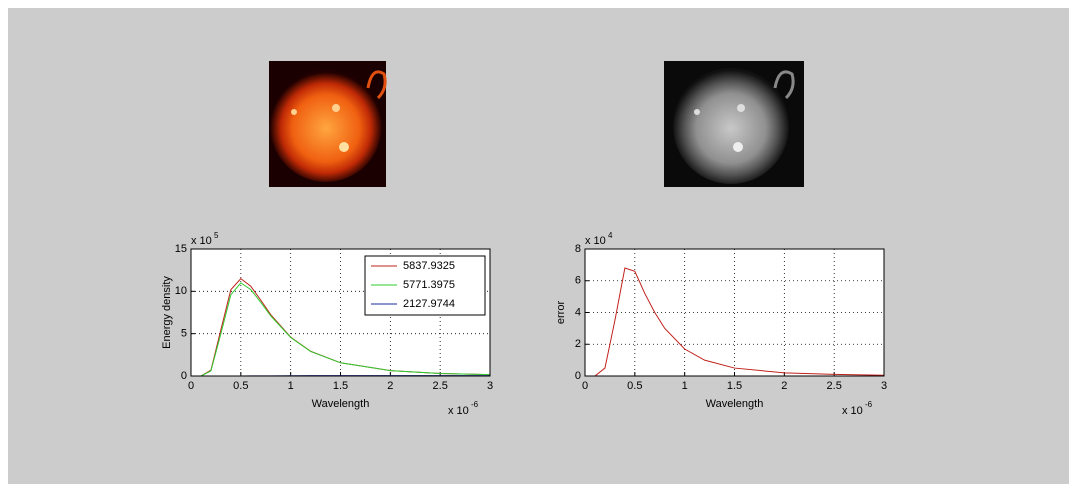 This screenshot has width=1077, height=492. Describe the element at coordinates (610, 235) in the screenshot. I see `y-exponent: 4` at that location.